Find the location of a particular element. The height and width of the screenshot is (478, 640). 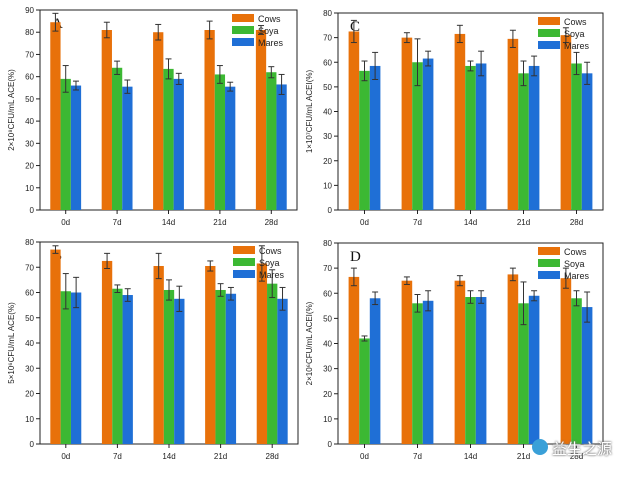

watermark: 益生之源 is located at coordinates (572, 448).